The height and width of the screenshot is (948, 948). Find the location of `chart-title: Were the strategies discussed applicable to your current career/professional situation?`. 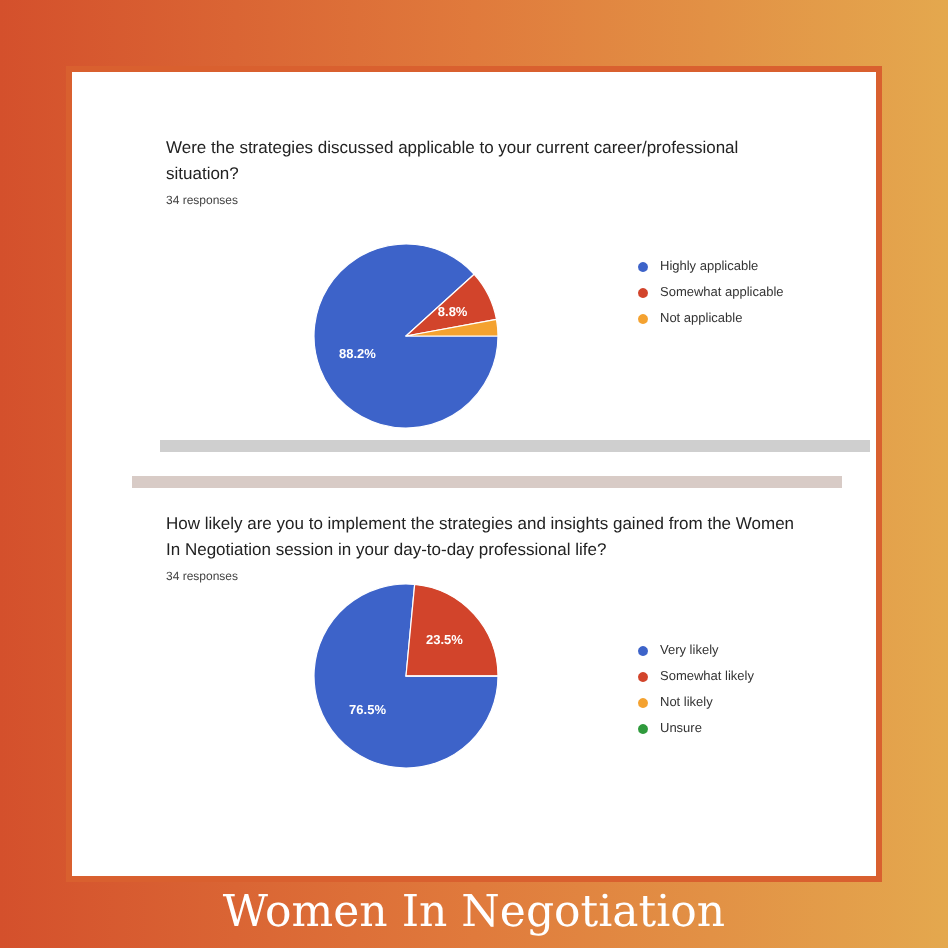

chart-title: Were the strategies discussed applicable to your current career/professional situation? is located at coordinates (455, 160).